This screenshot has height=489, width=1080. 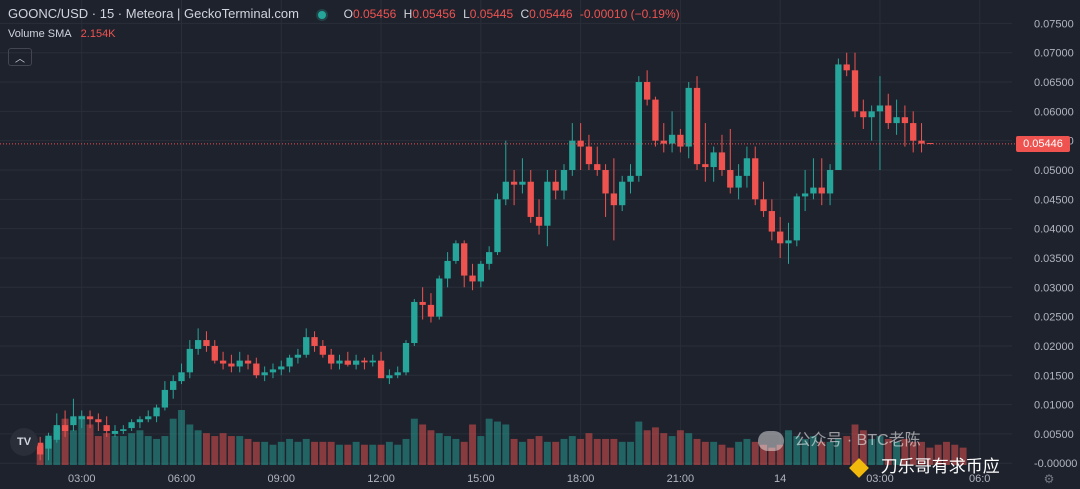 I want to click on volume-label: Volume SMA, so click(x=40, y=34).